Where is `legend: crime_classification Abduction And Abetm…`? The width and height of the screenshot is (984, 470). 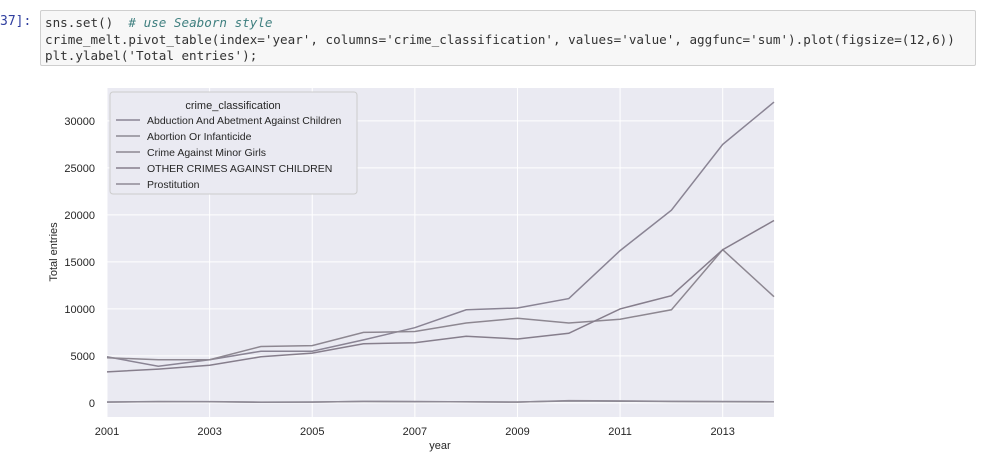
legend: crime_classification Abduction And Abetm… is located at coordinates (233, 143).